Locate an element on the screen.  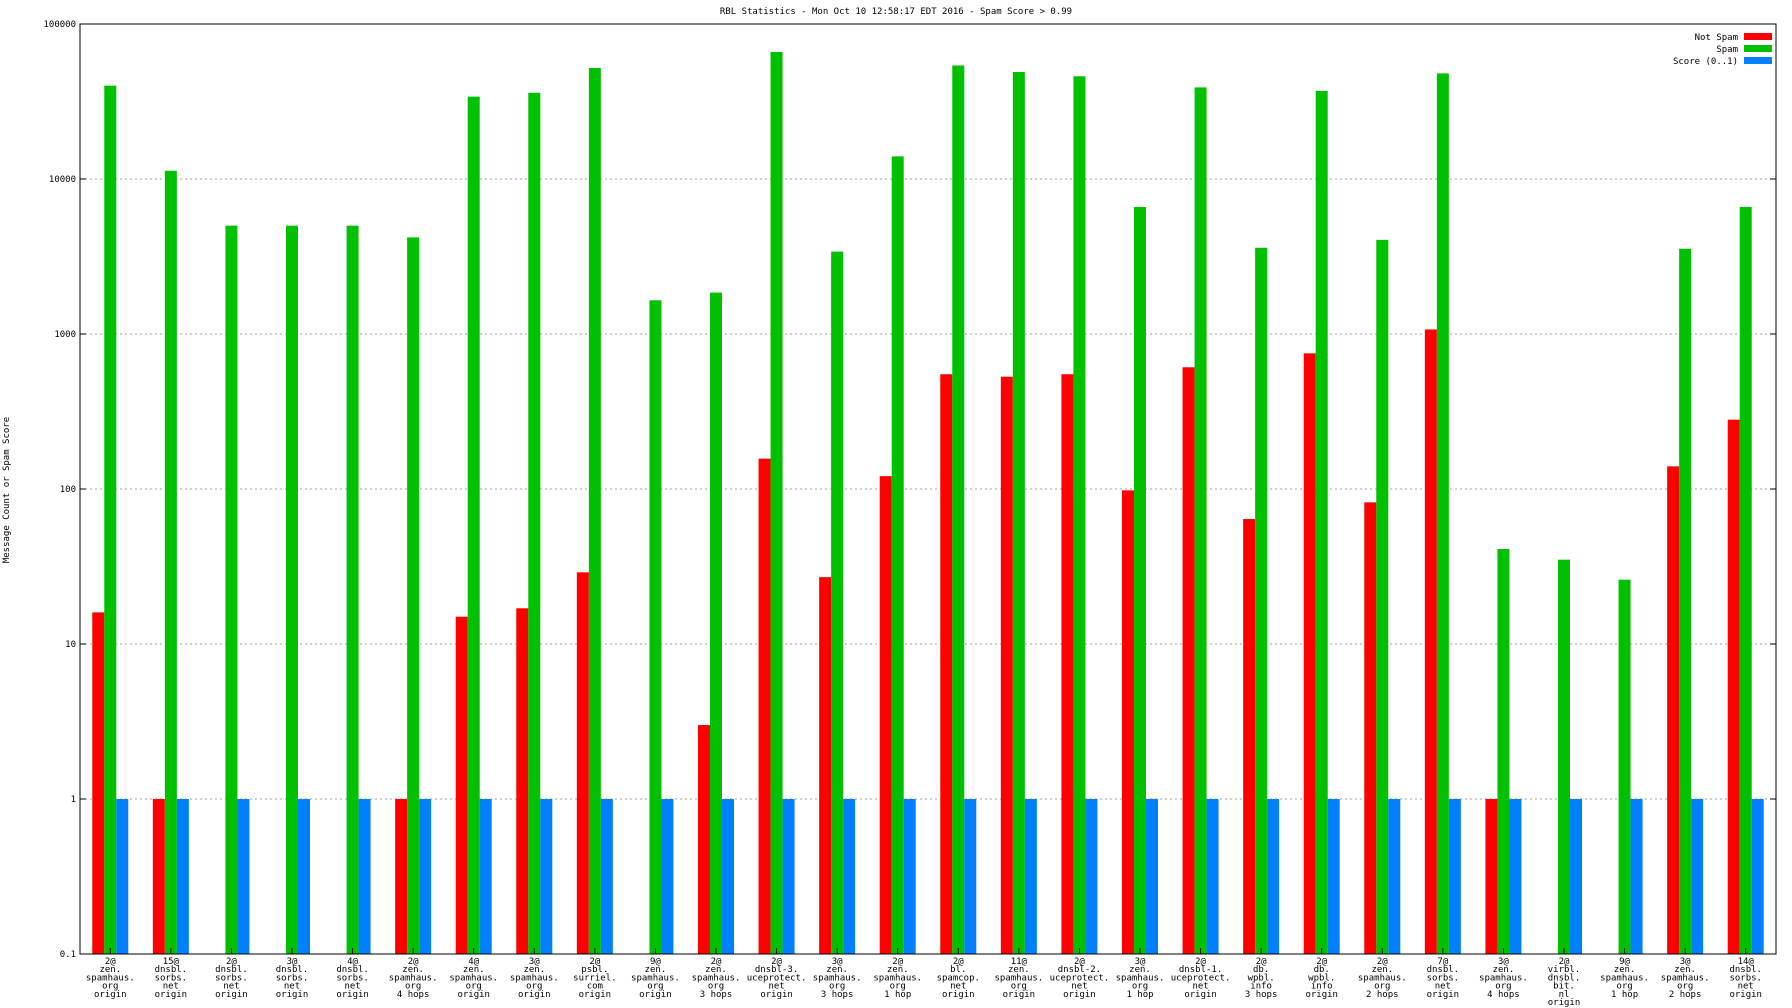
x-tick-label: spamcop. is located at coordinates (958, 978).